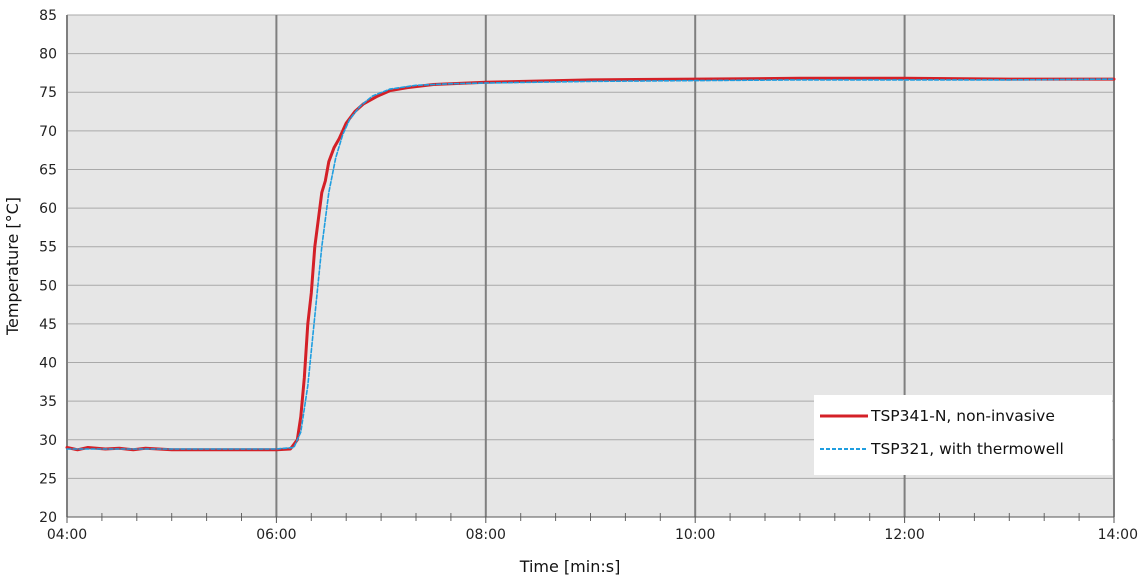 This screenshot has height=577, width=1146. I want to click on y-tick-label: 35, so click(48, 402).